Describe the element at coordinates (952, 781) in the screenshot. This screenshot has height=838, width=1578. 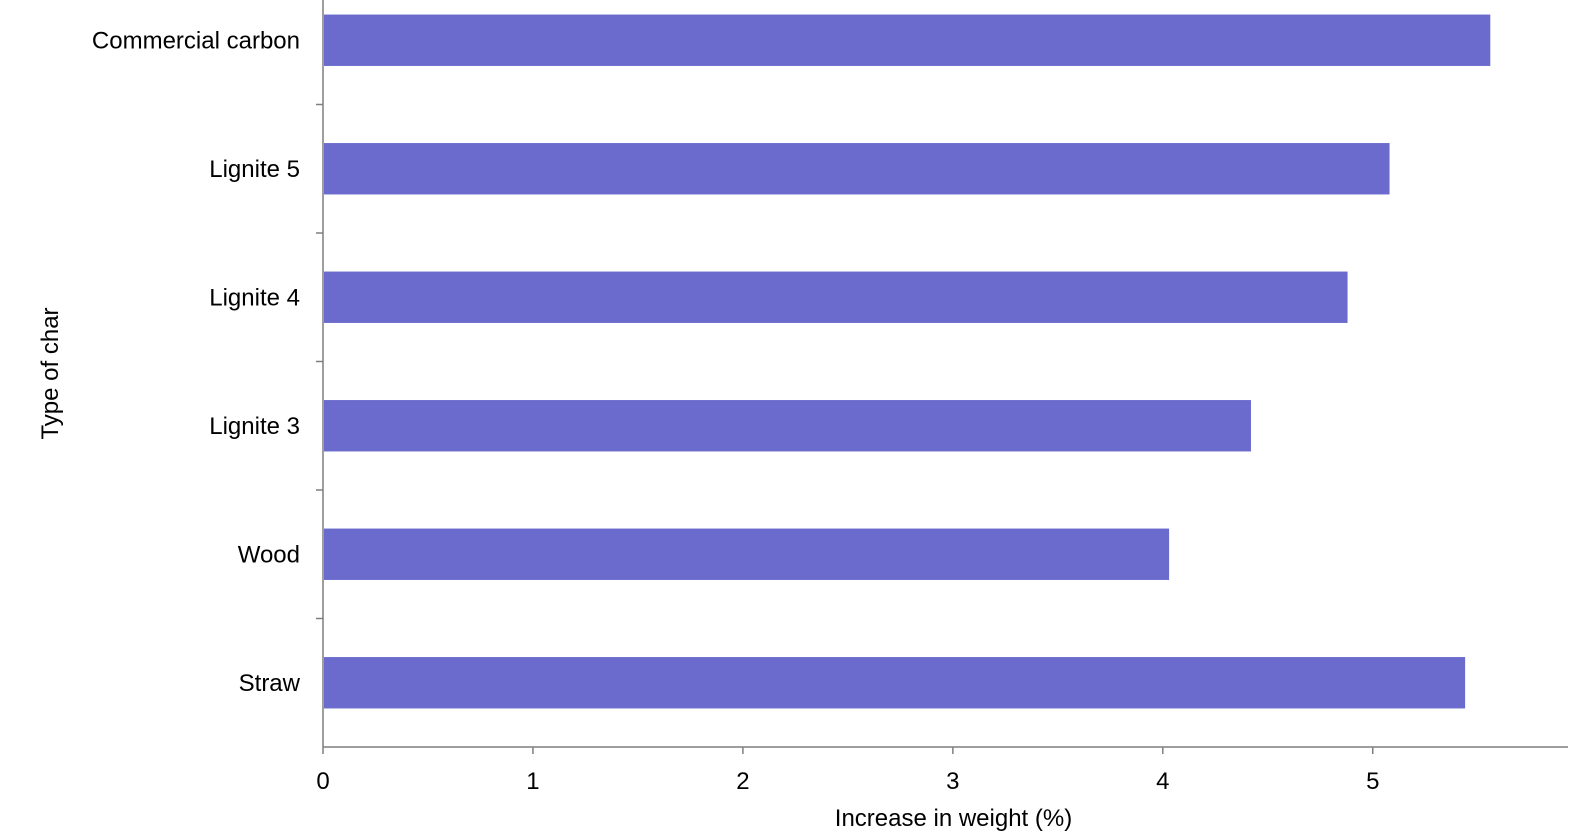
I see `x-tick-label: 3` at that location.